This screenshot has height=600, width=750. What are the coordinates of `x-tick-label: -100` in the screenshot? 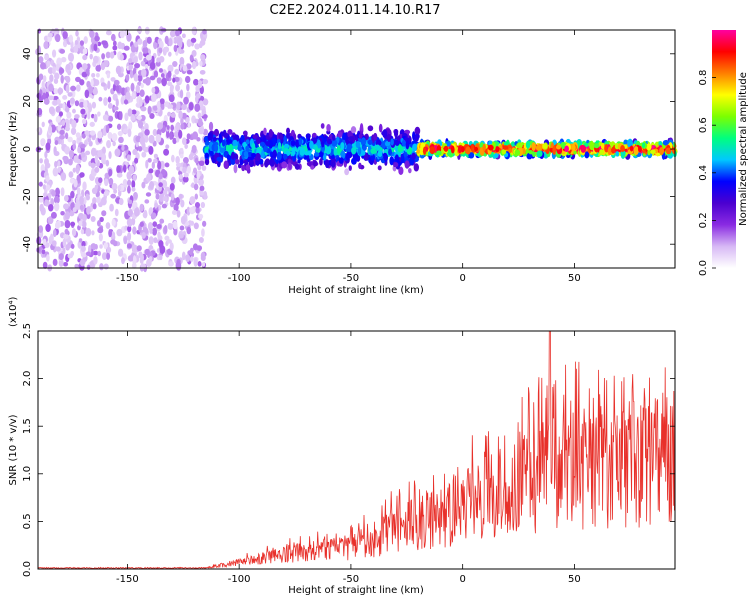 It's located at (239, 278).